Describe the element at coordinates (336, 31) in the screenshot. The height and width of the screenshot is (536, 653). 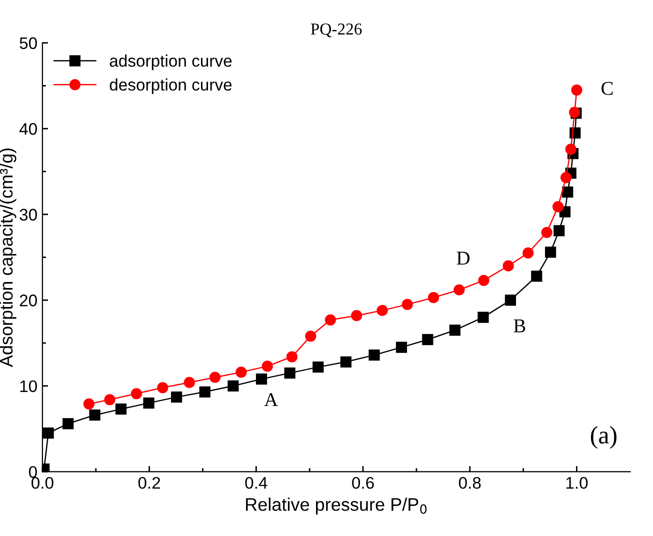
I see `chart-title: PQ-226` at that location.